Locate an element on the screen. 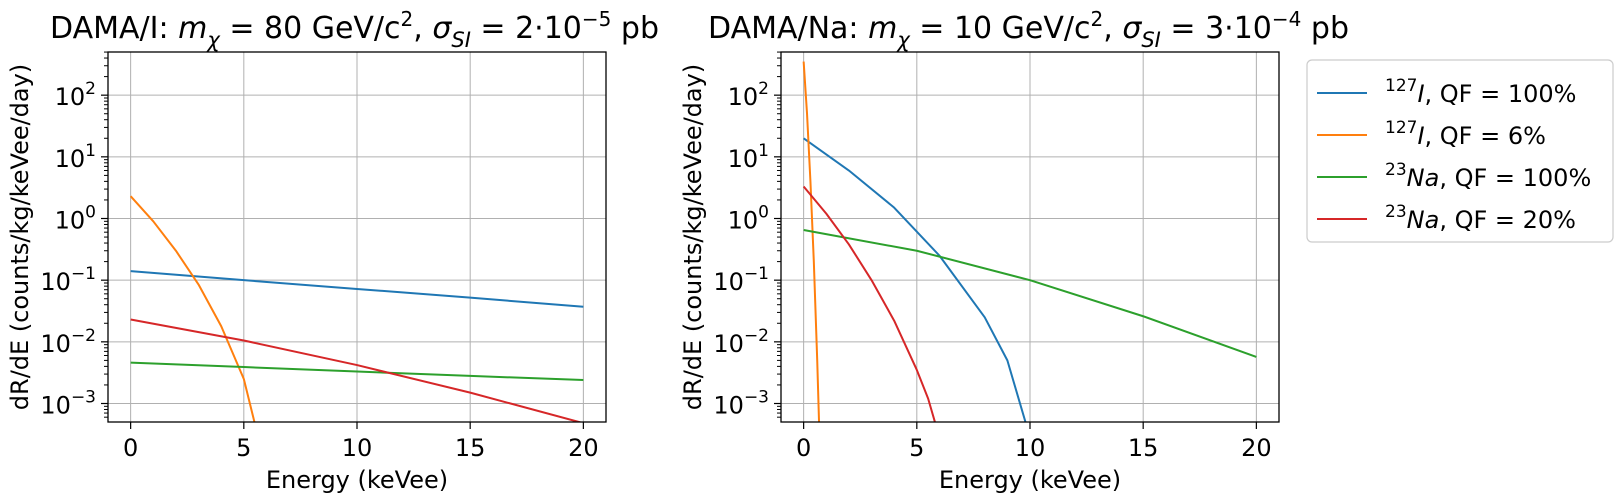 This screenshot has height=494, width=1620. chart-2-x-tick-label: 0 is located at coordinates (803, 448).